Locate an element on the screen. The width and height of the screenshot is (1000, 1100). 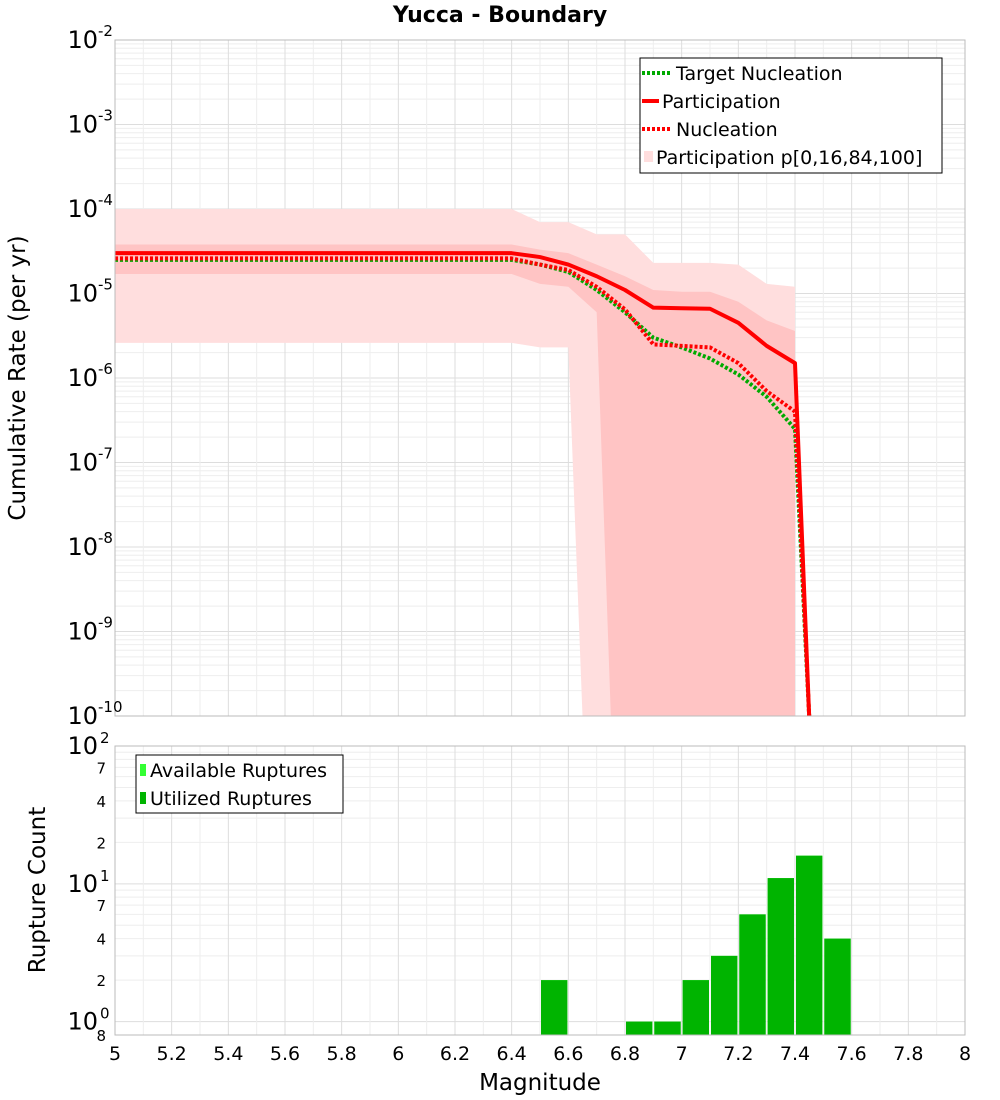
x-tick-label: 8 is located at coordinates (965, 1054).